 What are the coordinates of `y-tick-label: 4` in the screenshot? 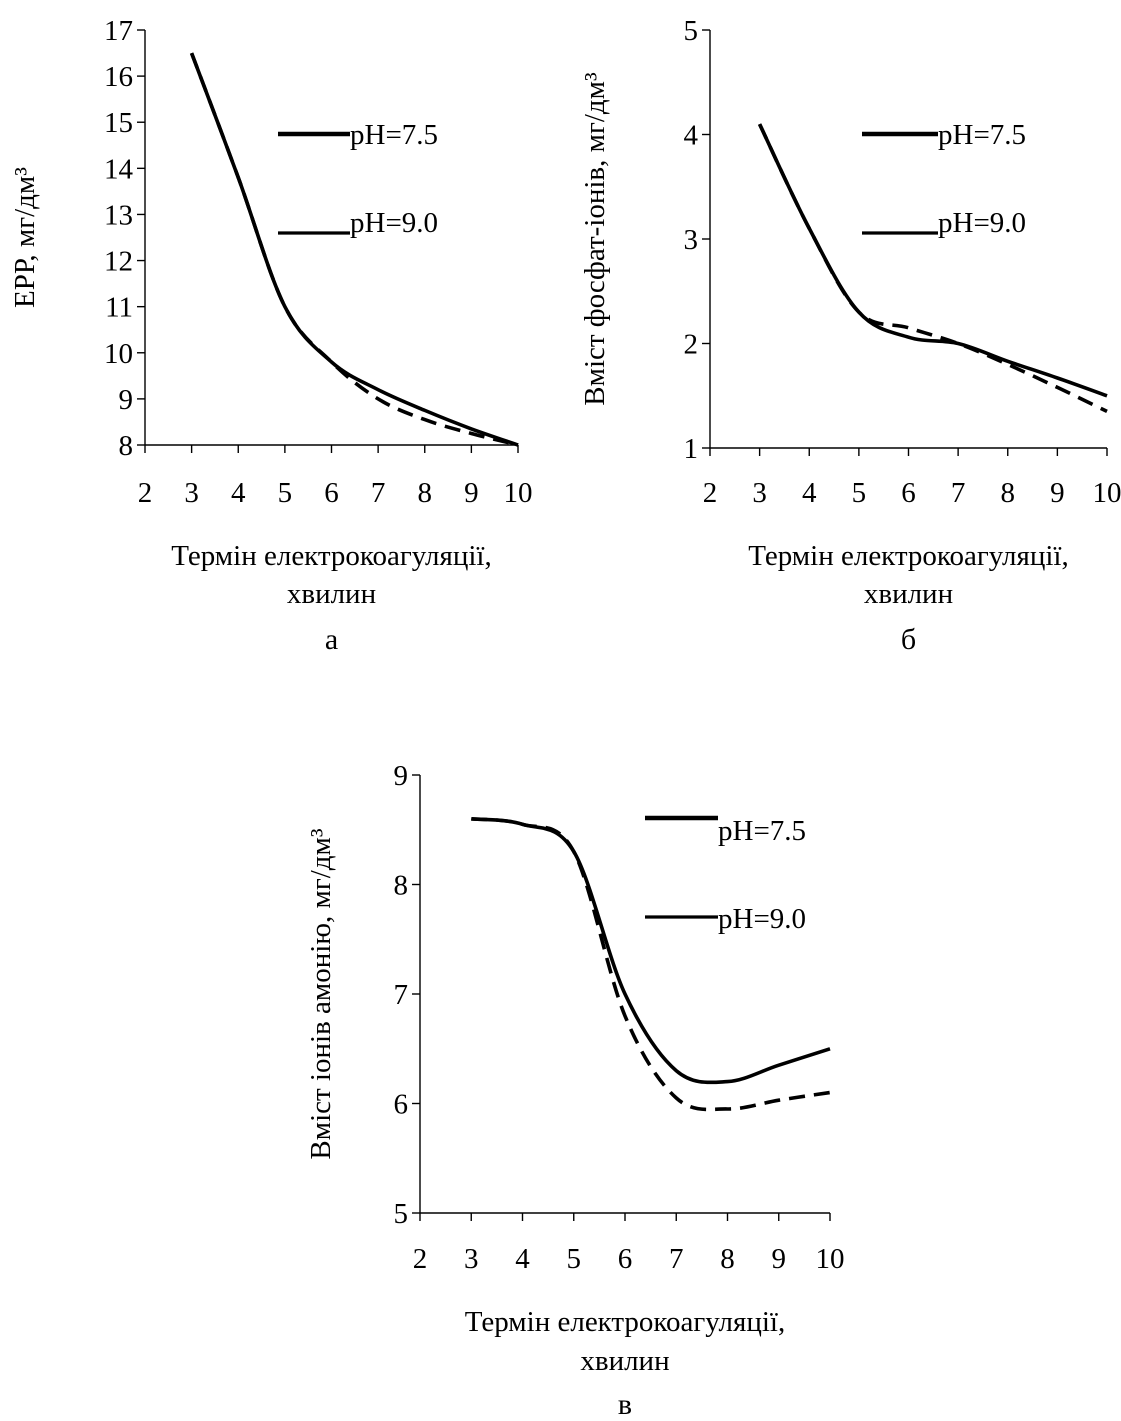 It's located at (691, 136).